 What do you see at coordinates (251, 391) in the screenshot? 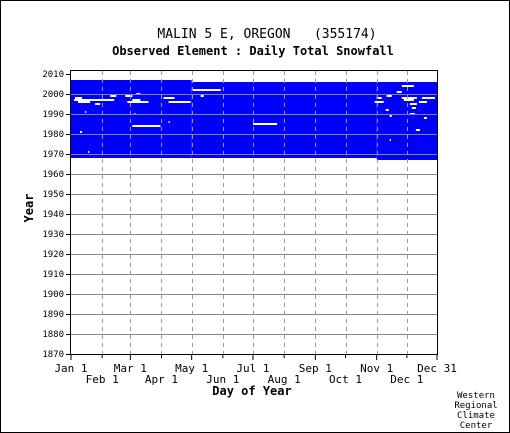
I see `x-axis-label: Day of Year` at bounding box center [251, 391].